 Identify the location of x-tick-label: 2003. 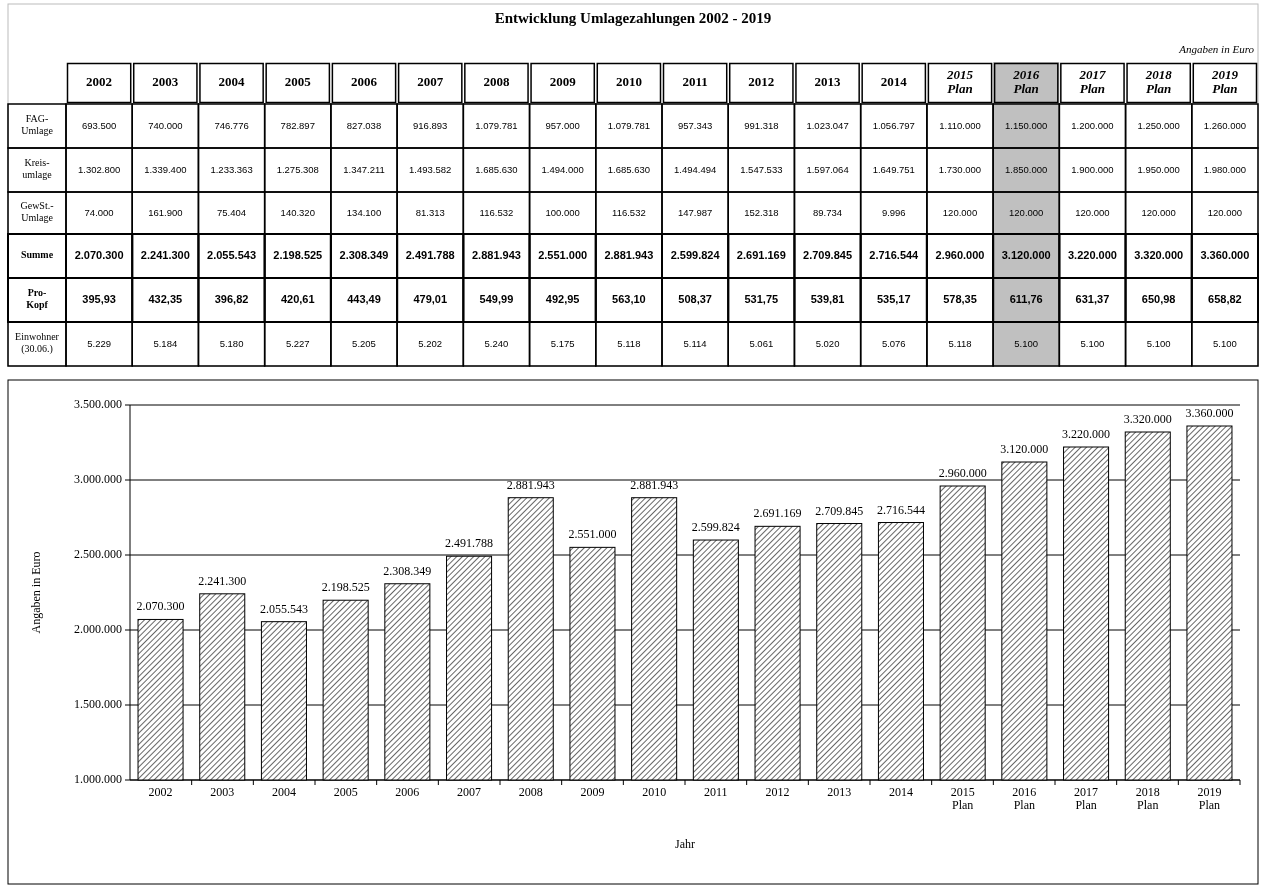
(165, 81).